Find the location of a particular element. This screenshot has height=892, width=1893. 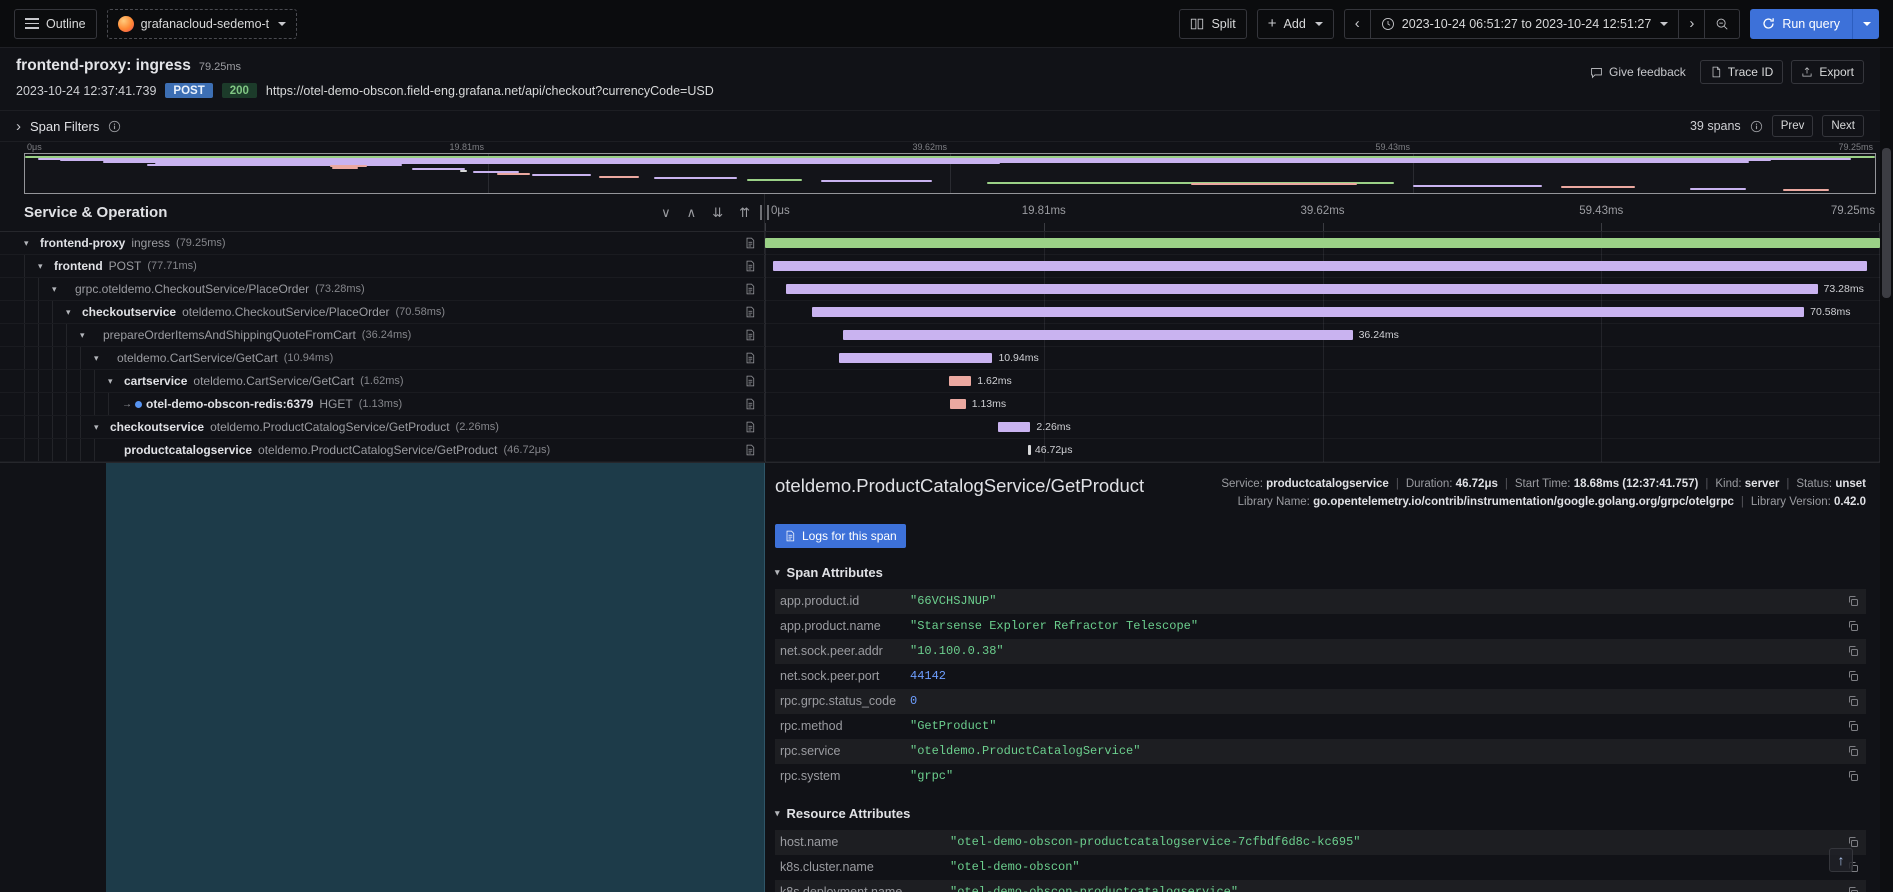

collapse-one-icon: ∧ is located at coordinates (691, 212).